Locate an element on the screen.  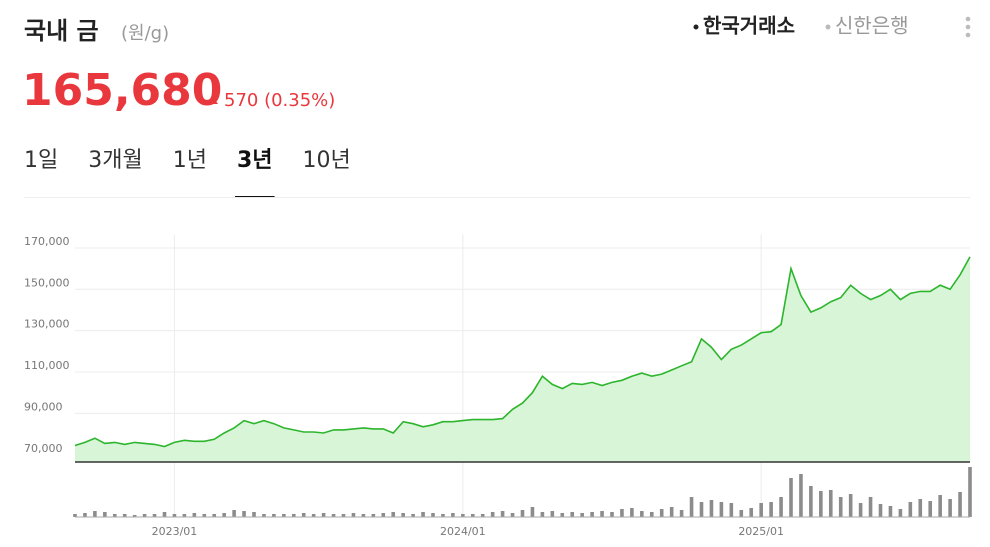
period-tab: 3년 is located at coordinates (255, 160).